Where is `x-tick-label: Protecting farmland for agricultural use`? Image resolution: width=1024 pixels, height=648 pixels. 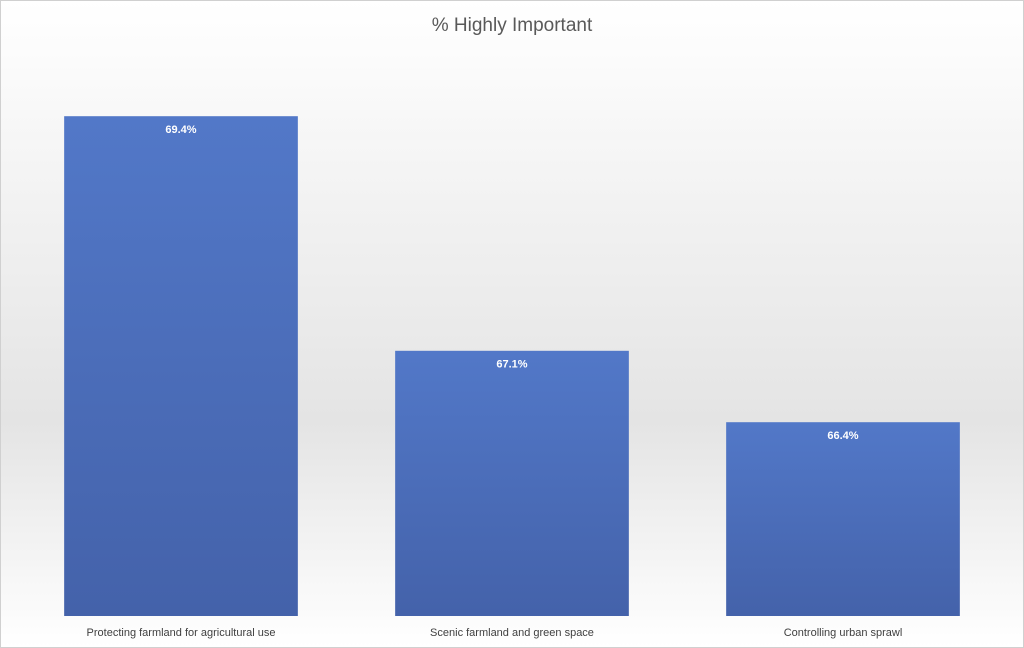 x-tick-label: Protecting farmland for agricultural use is located at coordinates (181, 633).